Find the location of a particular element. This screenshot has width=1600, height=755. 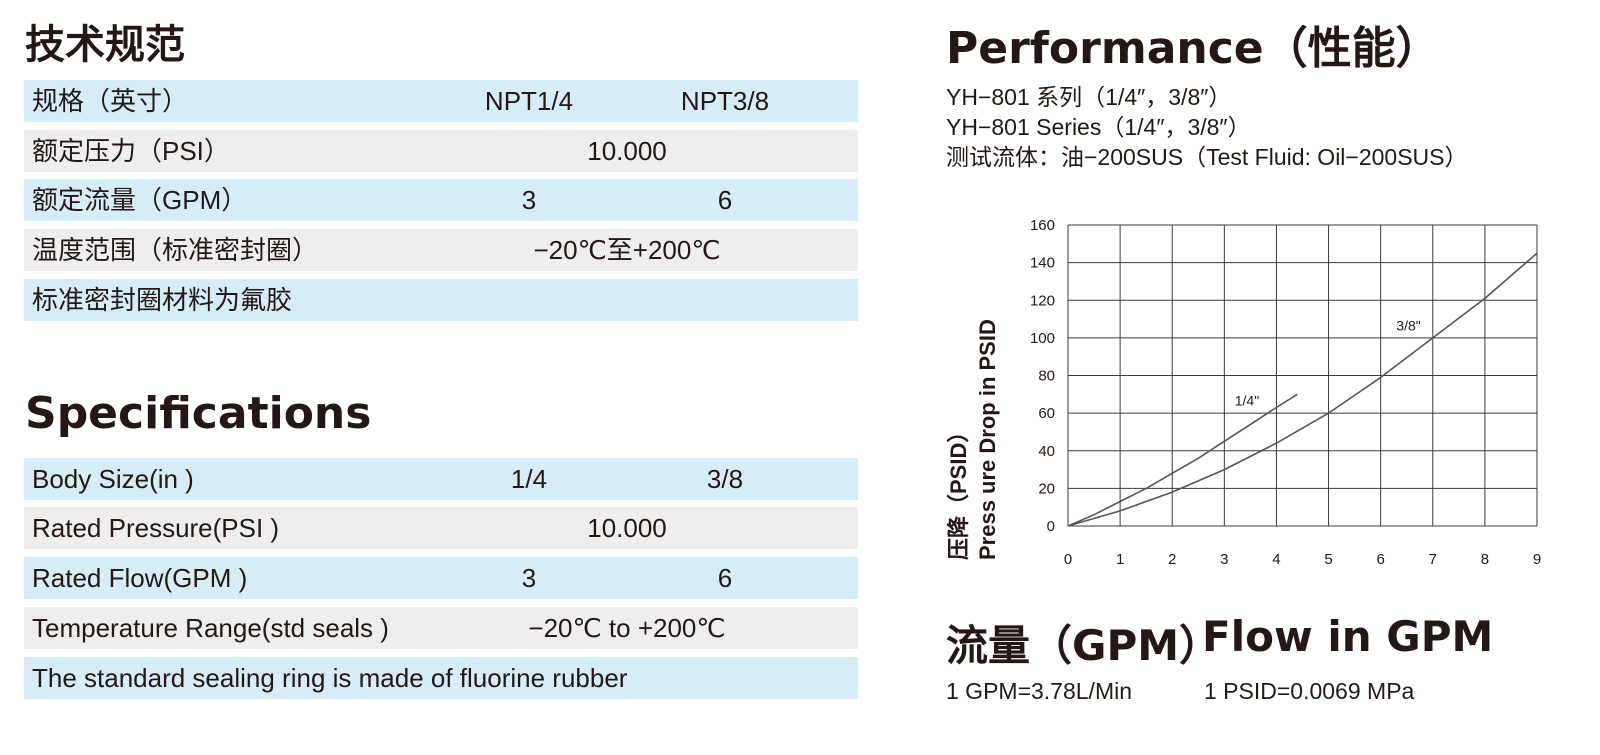

cn-spec-title: 技术规范 is located at coordinates (105, 45).